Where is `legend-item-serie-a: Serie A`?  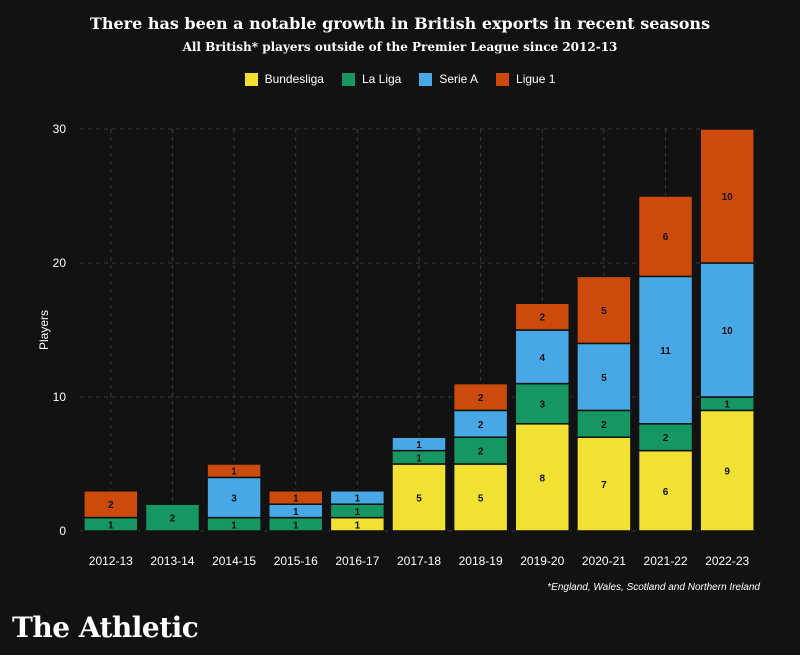 legend-item-serie-a: Serie A is located at coordinates (448, 79).